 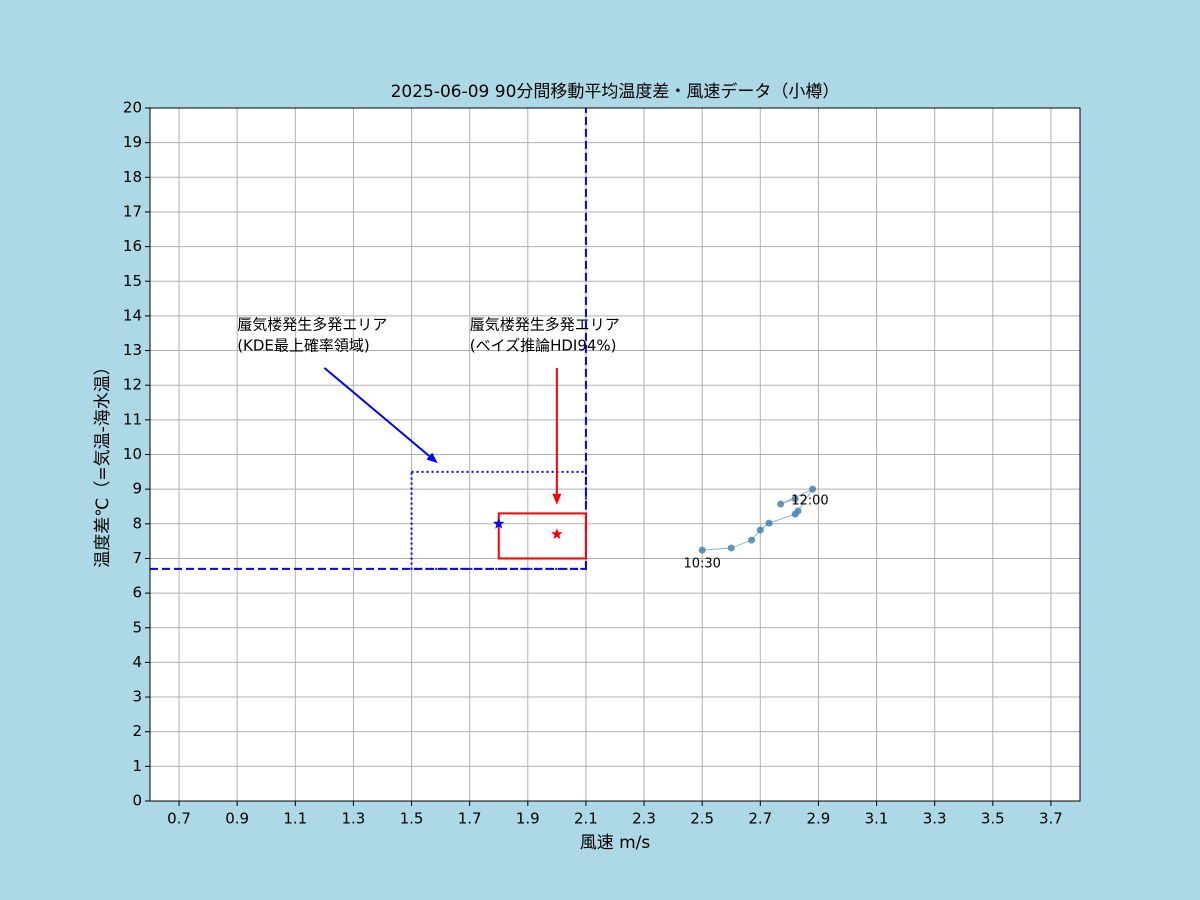 What do you see at coordinates (137, 523) in the screenshot?
I see `y-tick-label: 8` at bounding box center [137, 523].